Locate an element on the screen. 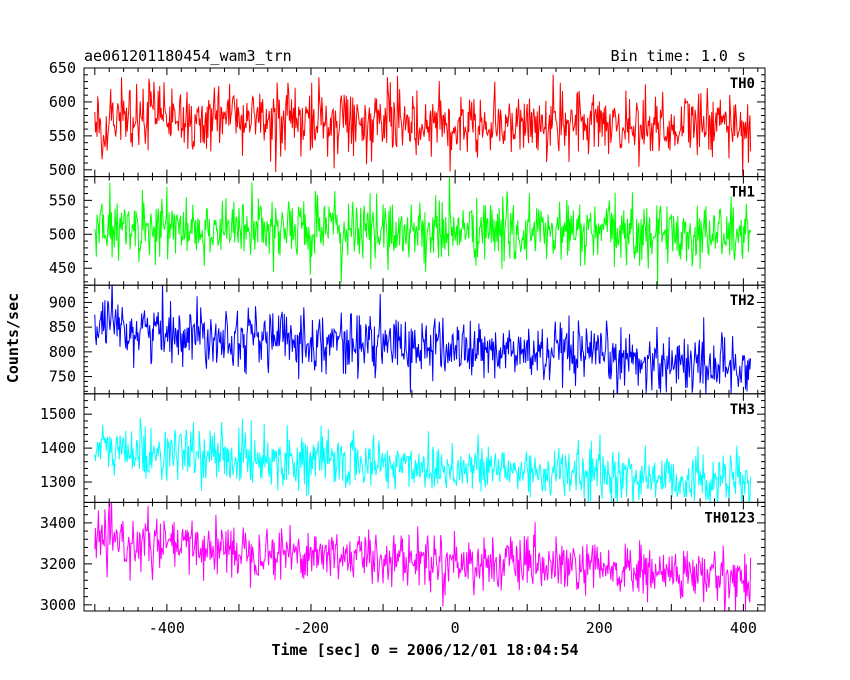 The height and width of the screenshot is (680, 850). panel-frame is located at coordinates (424, 556).